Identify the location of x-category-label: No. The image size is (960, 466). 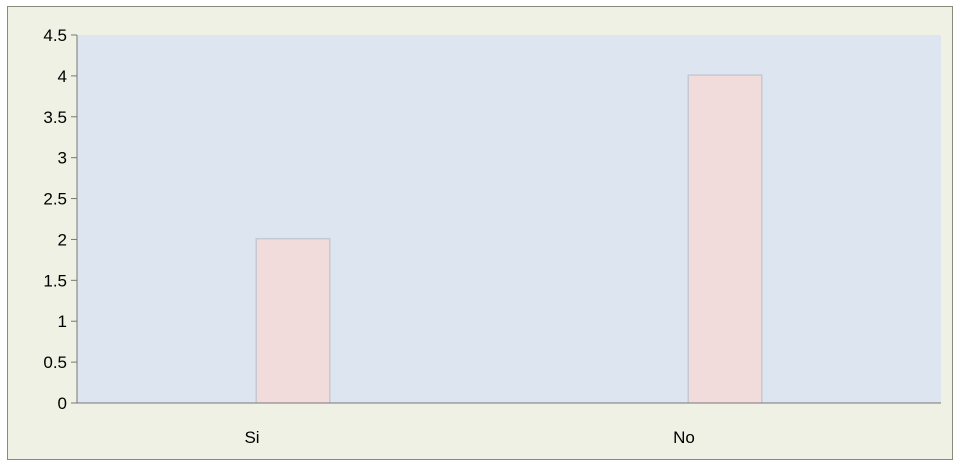
(684, 437).